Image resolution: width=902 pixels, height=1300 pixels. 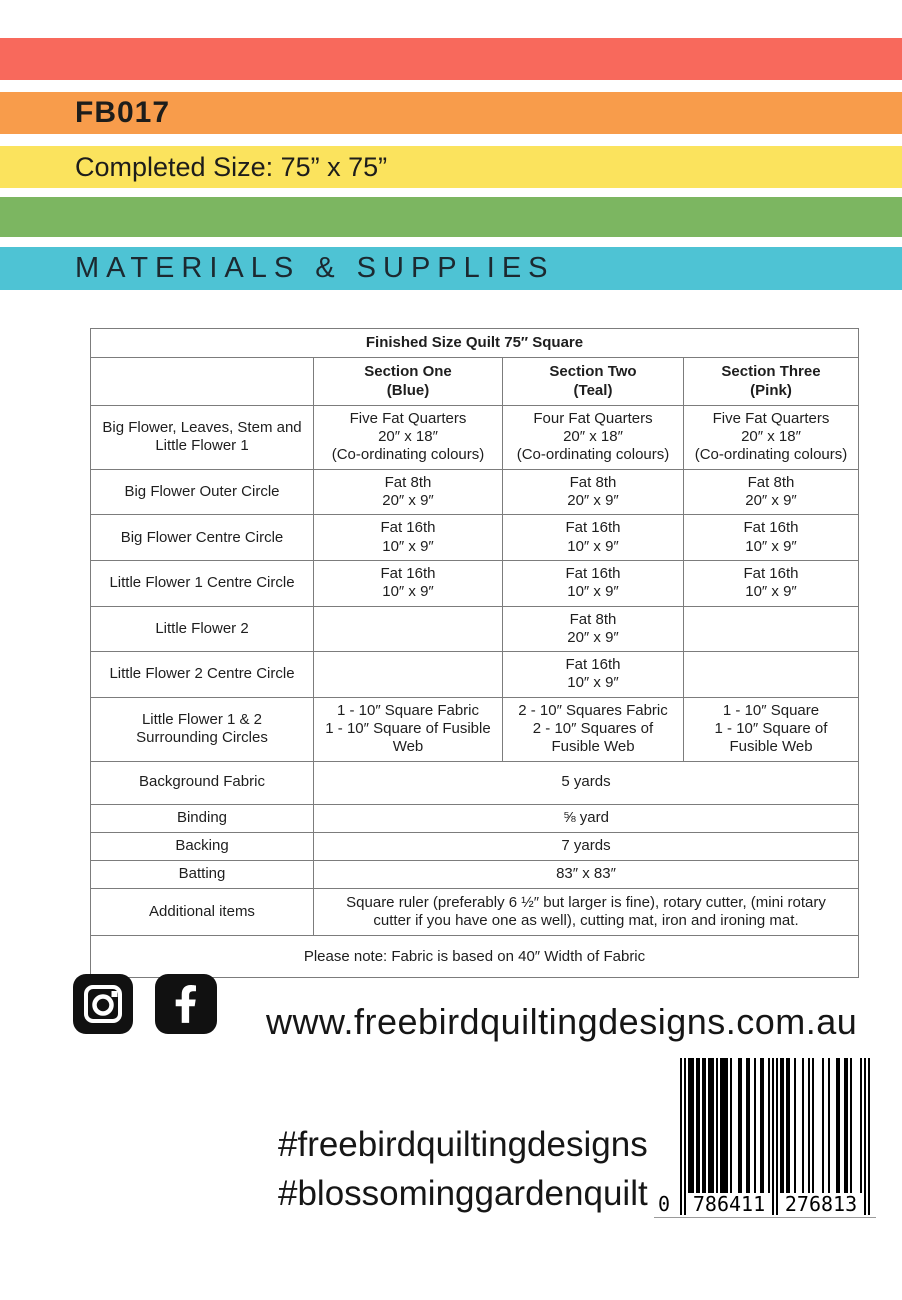 I want to click on barcode-underline, so click(x=765, y=1217).